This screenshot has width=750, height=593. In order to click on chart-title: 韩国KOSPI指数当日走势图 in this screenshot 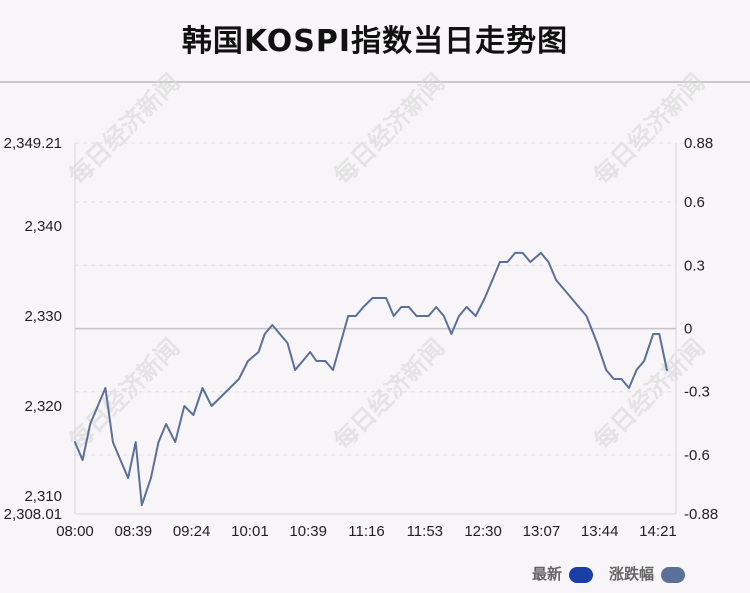, I will do `click(375, 41)`.